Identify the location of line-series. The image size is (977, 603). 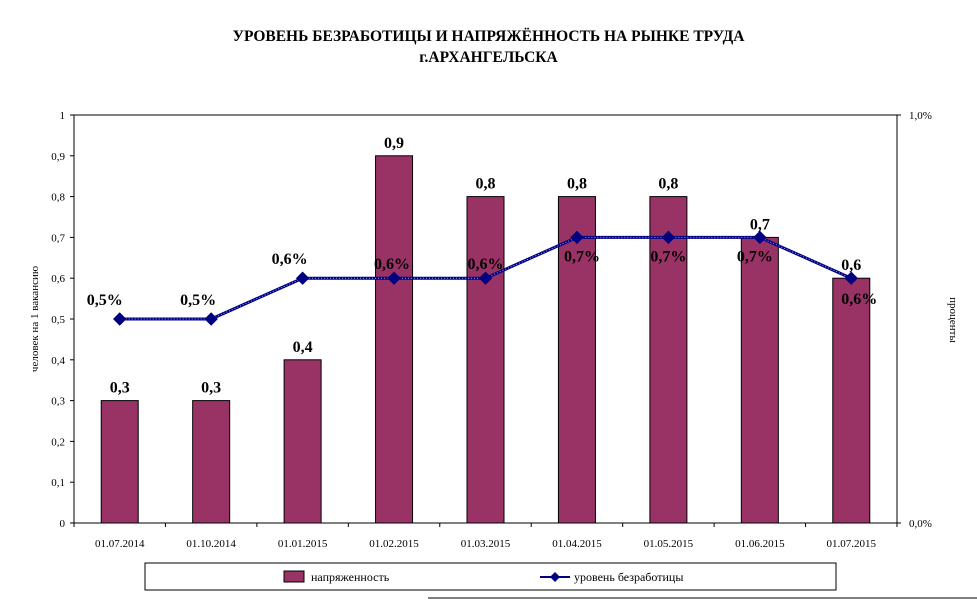
(485, 278).